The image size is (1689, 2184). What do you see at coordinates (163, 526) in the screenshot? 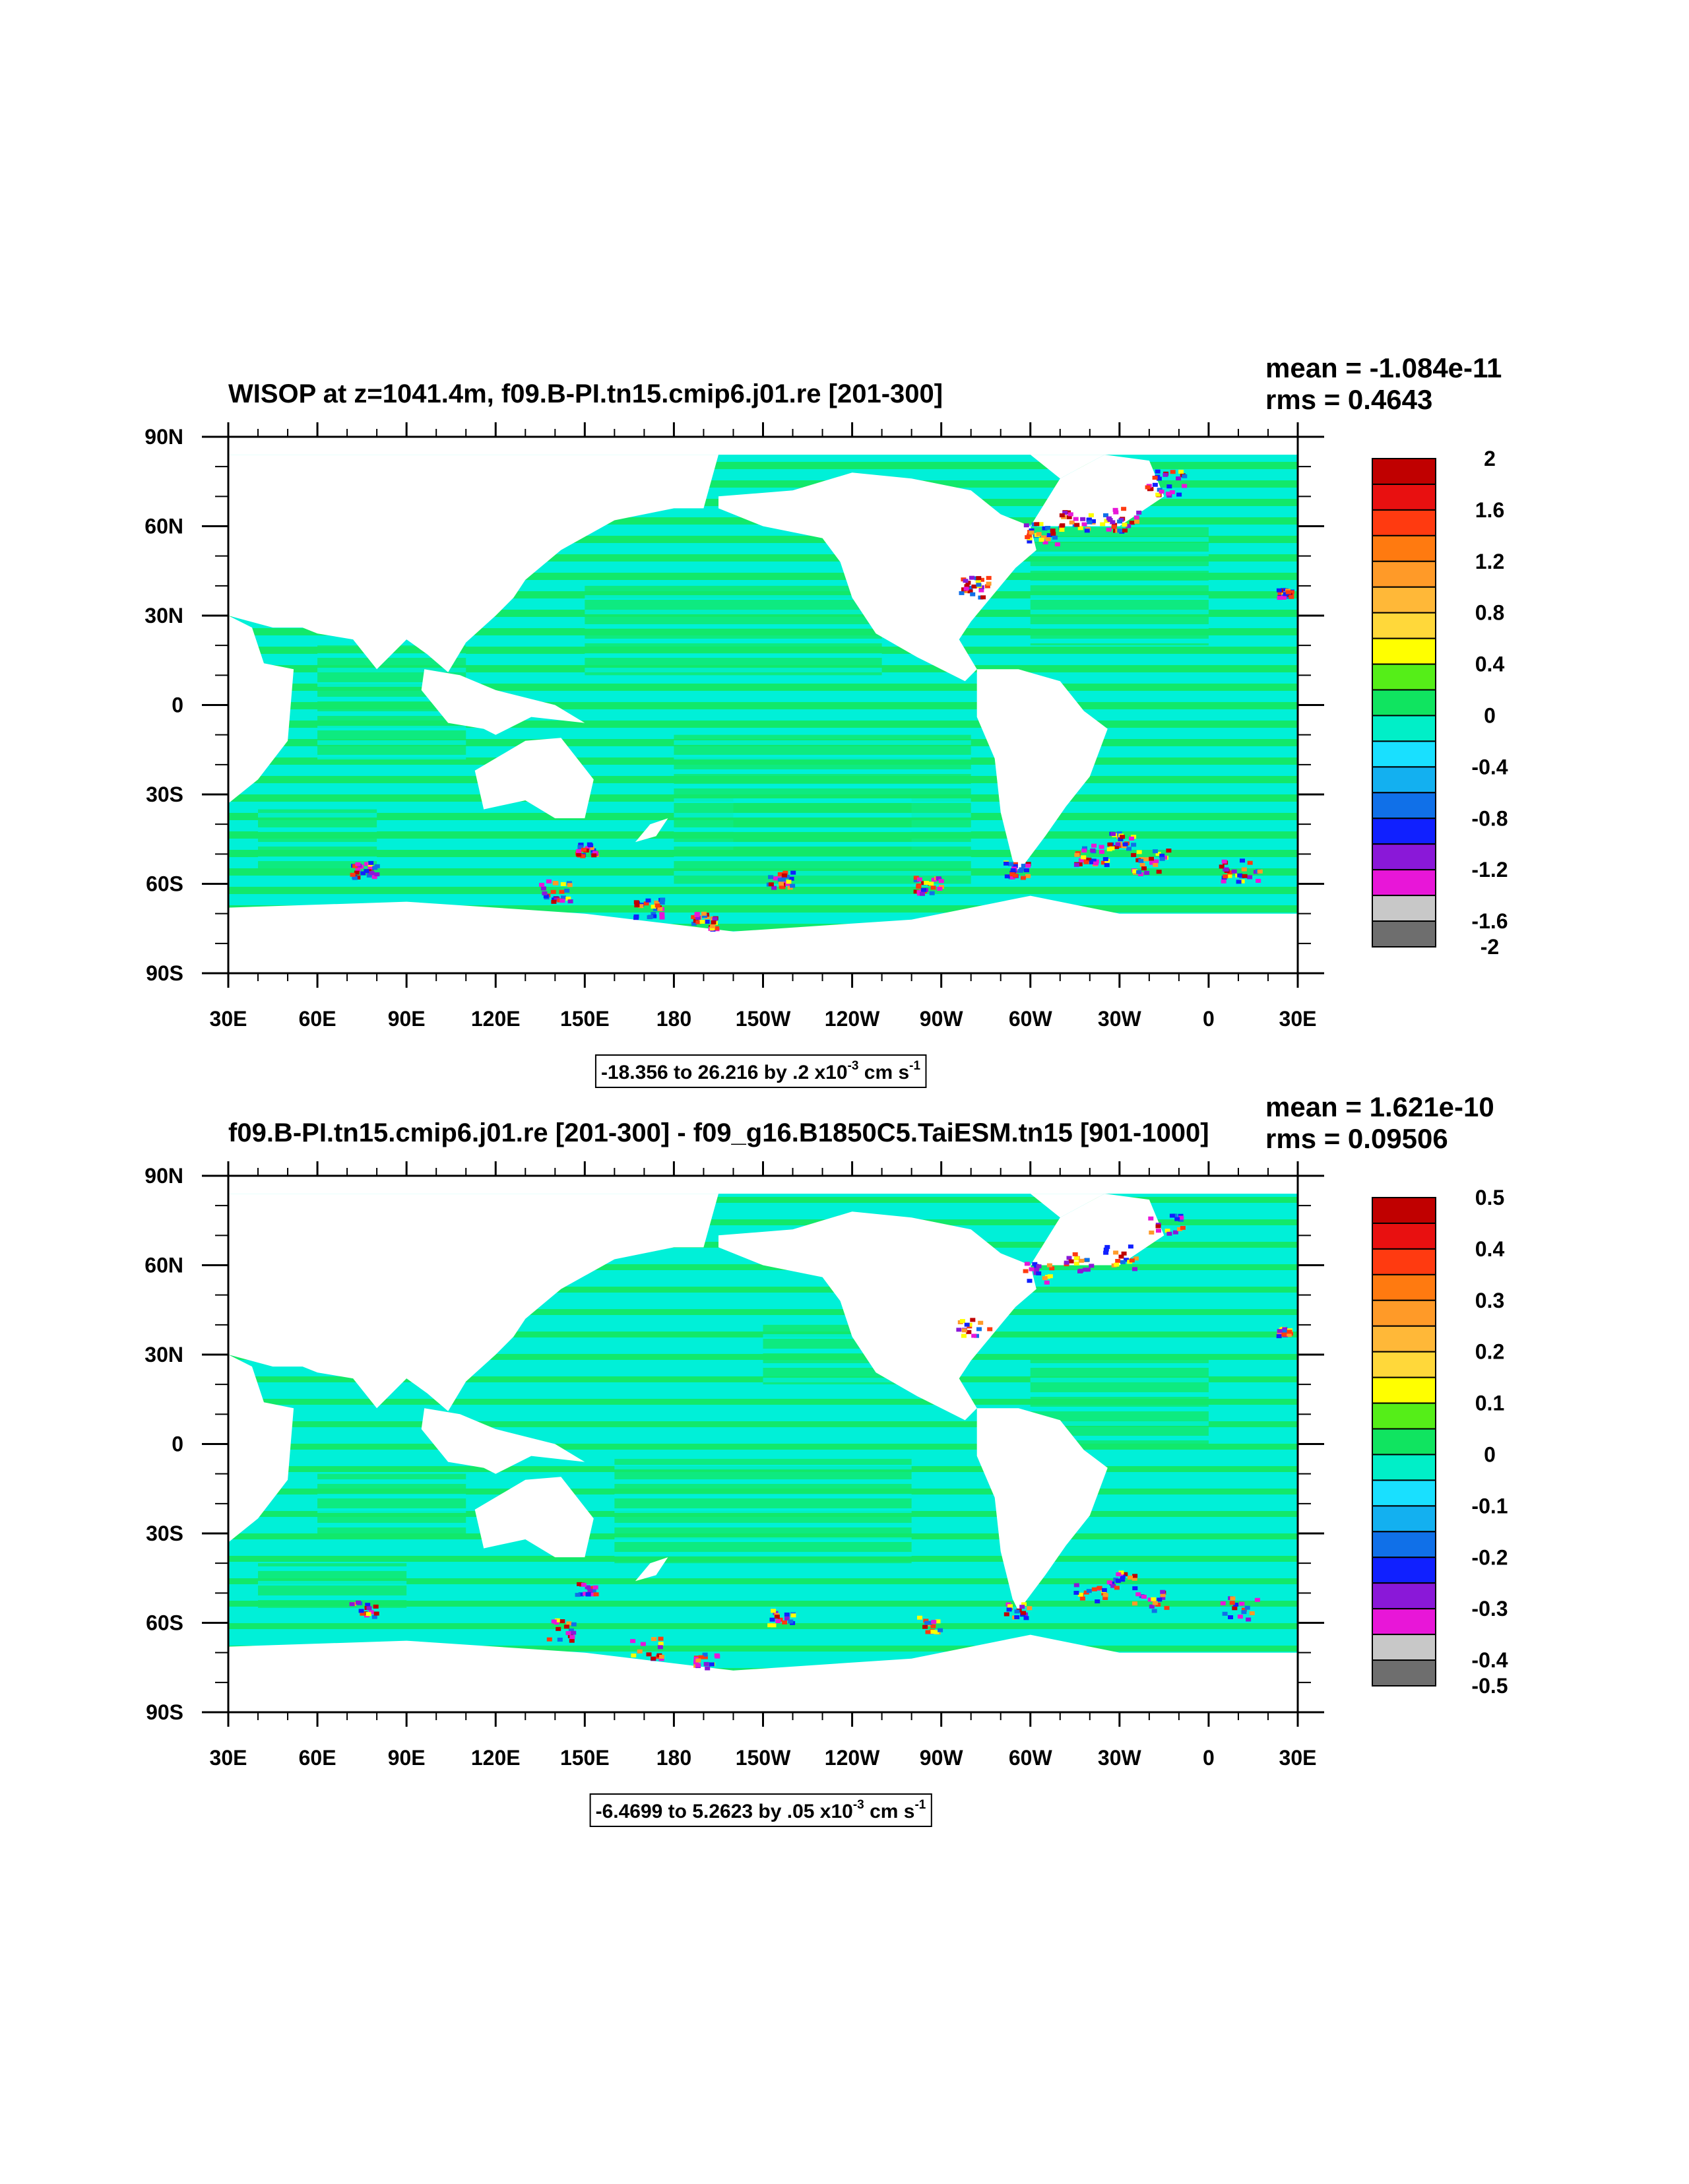
I see `y-tick-label: 60N` at bounding box center [163, 526].